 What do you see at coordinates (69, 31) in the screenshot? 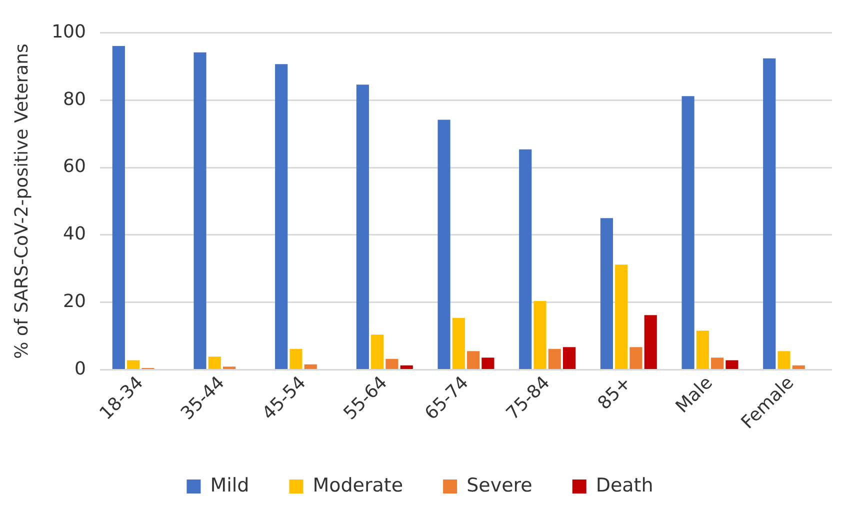
I see `y-tick-label: 100` at bounding box center [69, 31].